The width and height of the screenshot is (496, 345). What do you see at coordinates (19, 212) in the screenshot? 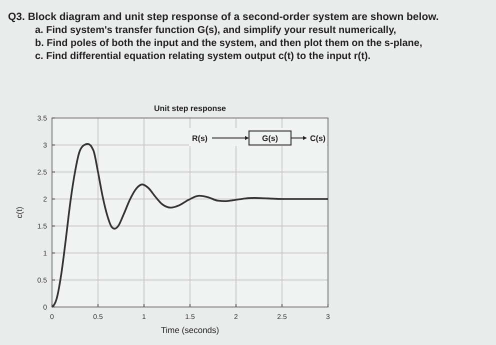
I see `y-axis-title: c(t)` at bounding box center [19, 212].